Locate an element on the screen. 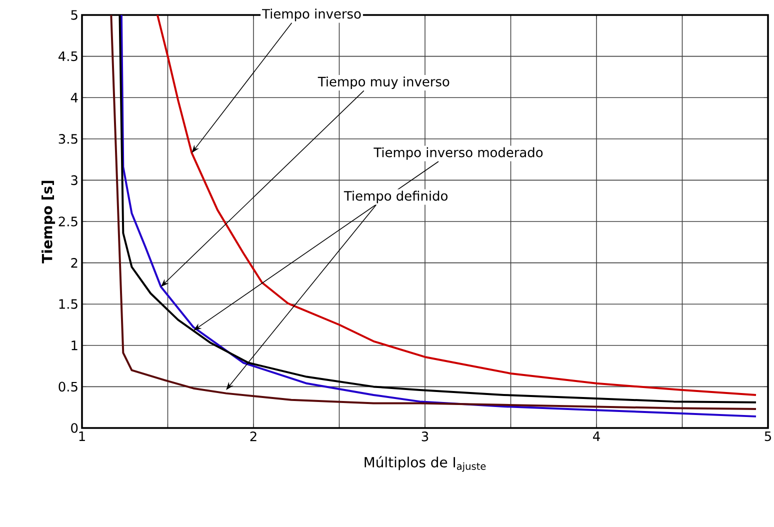 This screenshot has height=527, width=774. x-tick-label: 2 is located at coordinates (253, 437).